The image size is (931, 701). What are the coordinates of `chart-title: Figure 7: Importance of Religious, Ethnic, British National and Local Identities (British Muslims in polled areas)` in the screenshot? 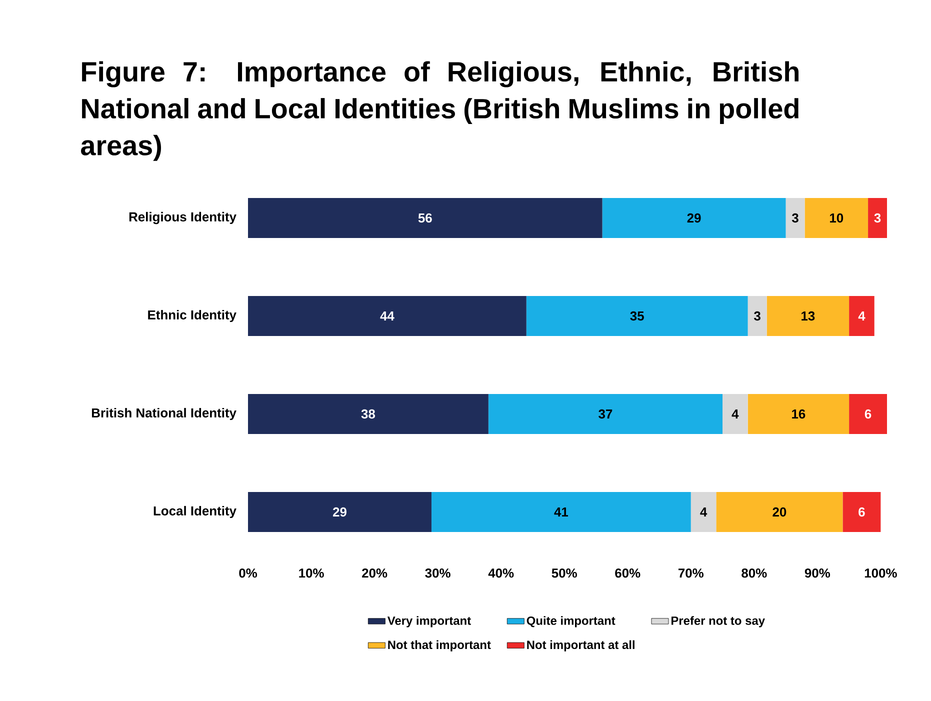 It's located at (440, 111).